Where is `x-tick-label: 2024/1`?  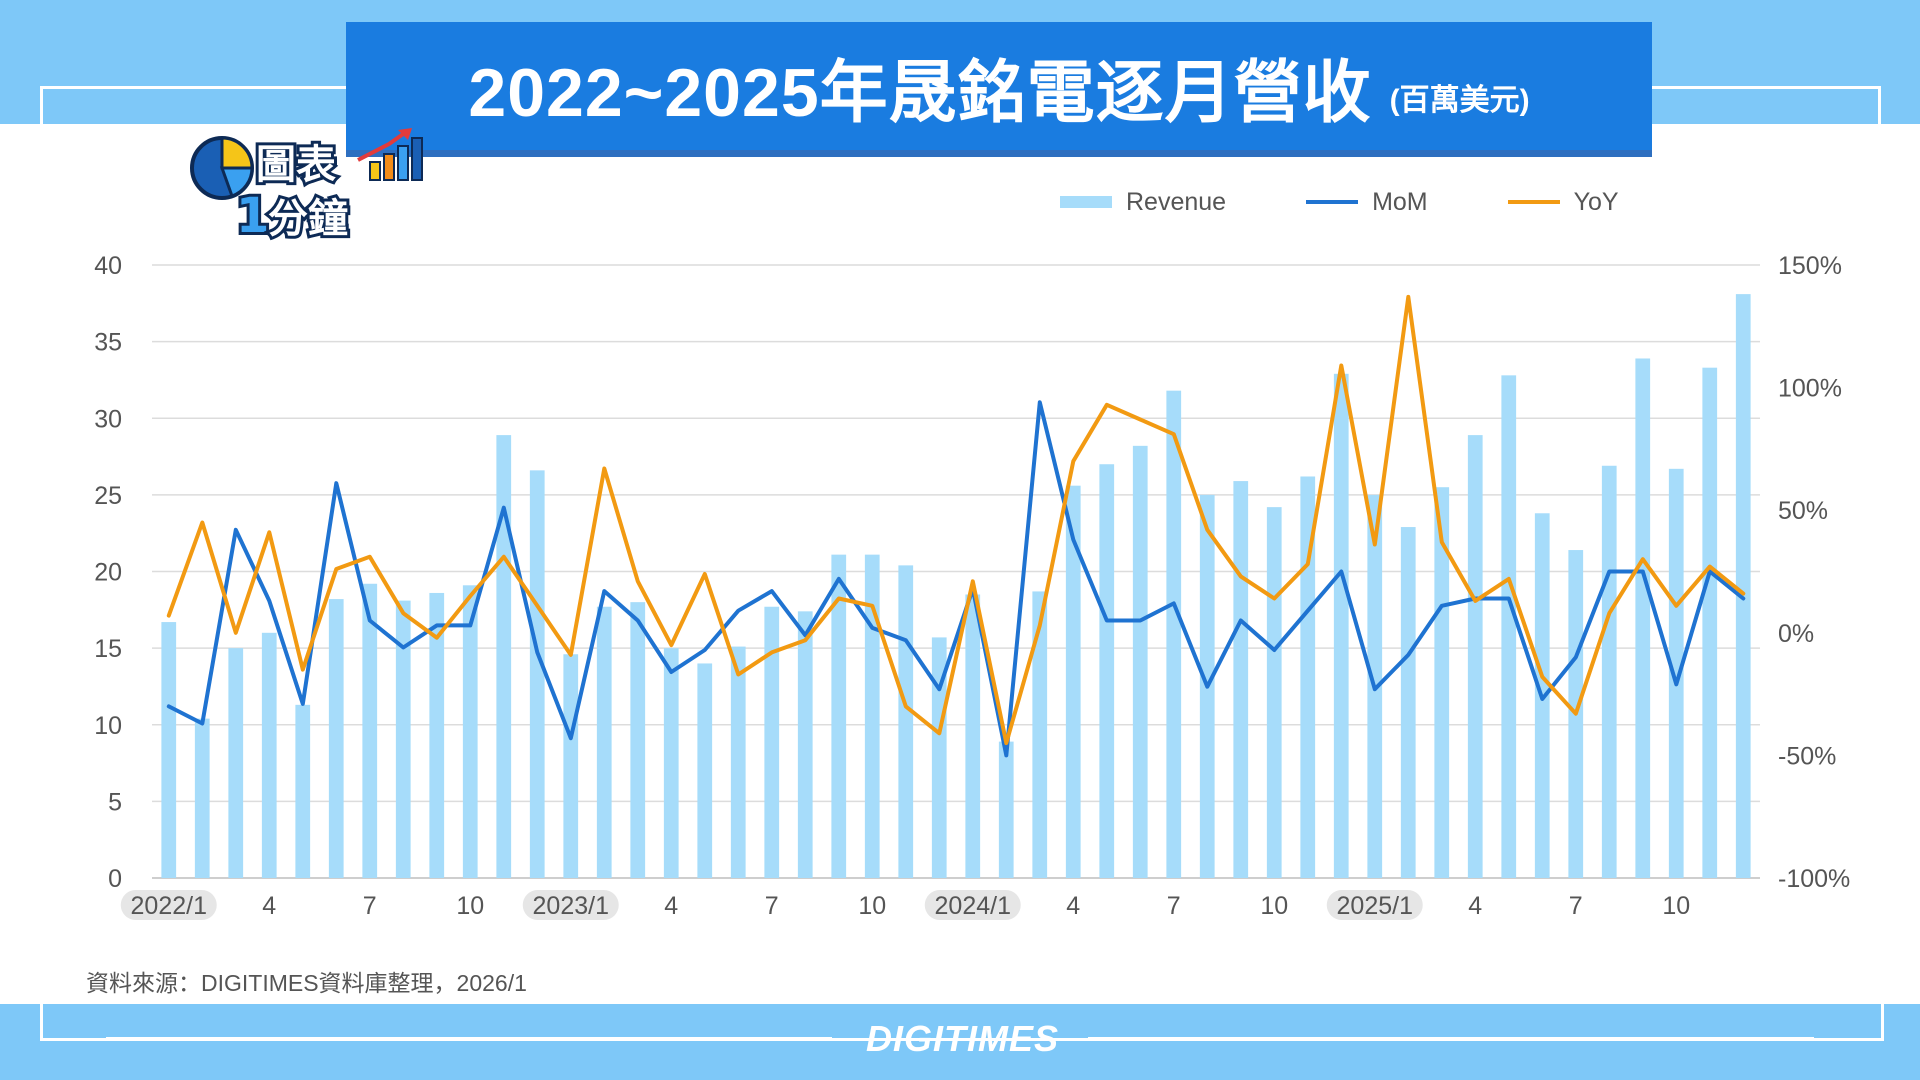 x-tick-label: 2024/1 is located at coordinates (973, 906).